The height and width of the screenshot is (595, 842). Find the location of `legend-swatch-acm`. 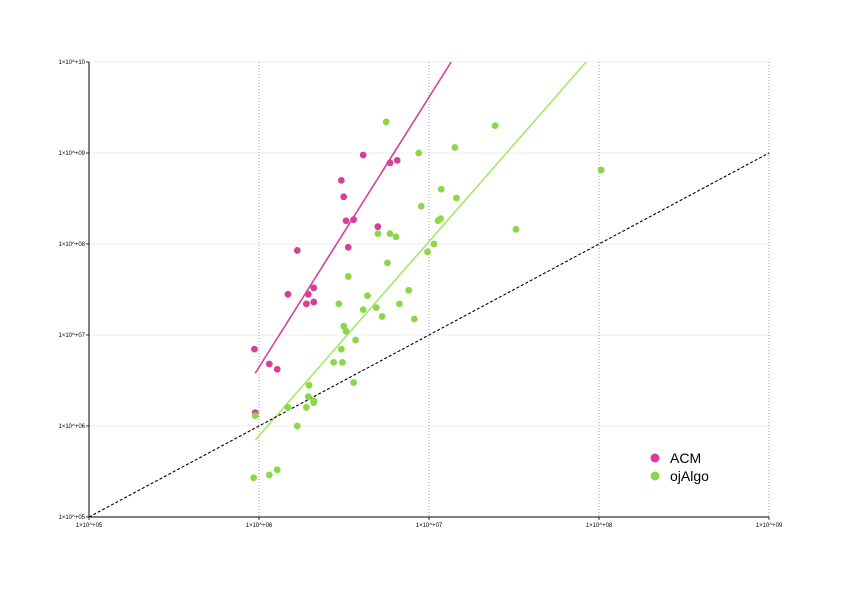

legend-swatch-acm is located at coordinates (655, 458).